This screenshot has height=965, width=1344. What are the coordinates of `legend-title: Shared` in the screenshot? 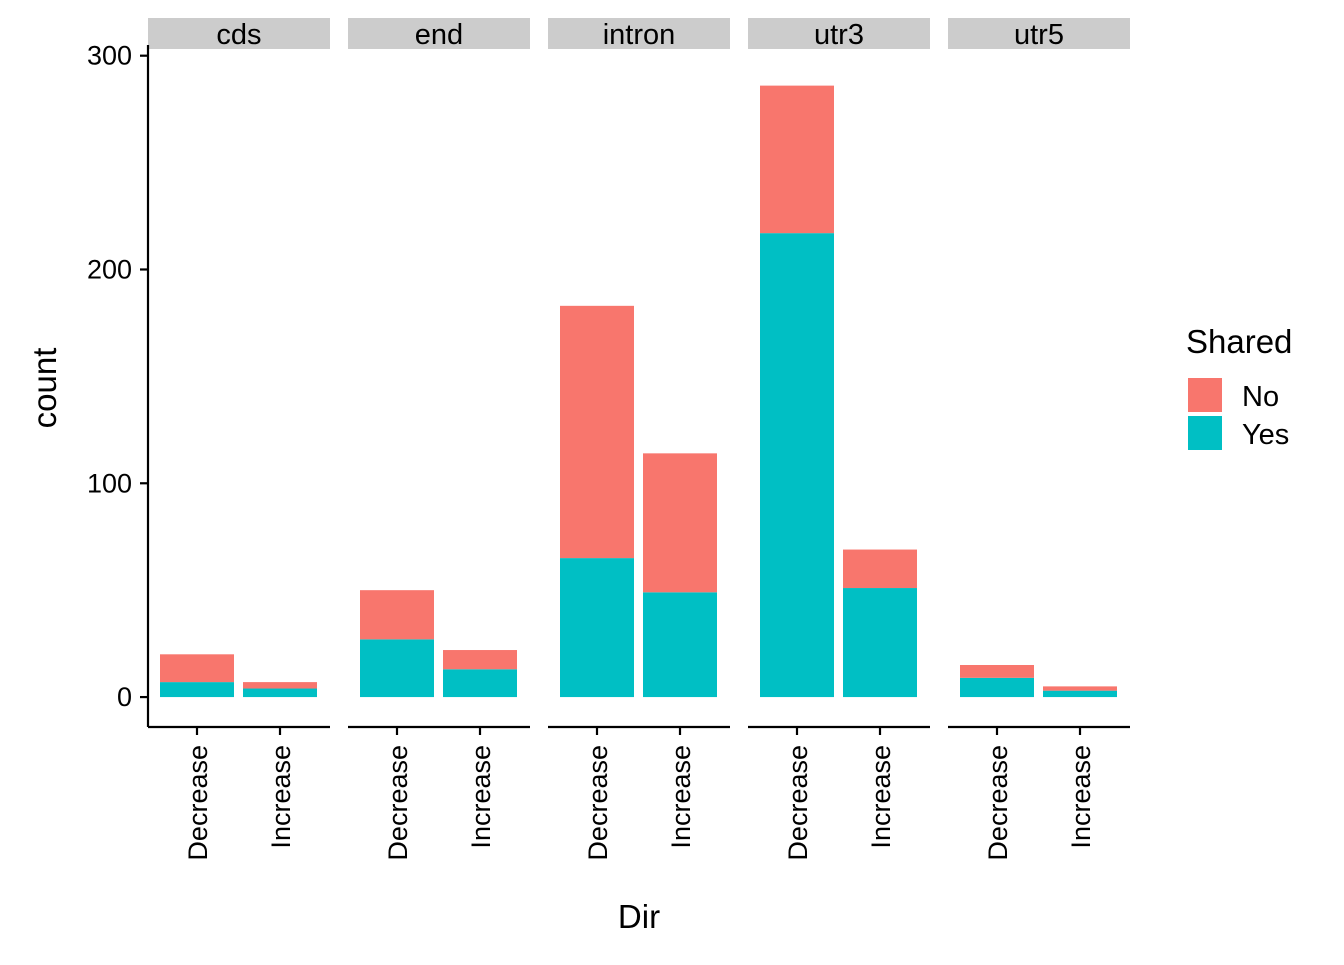 It's located at (1239, 341).